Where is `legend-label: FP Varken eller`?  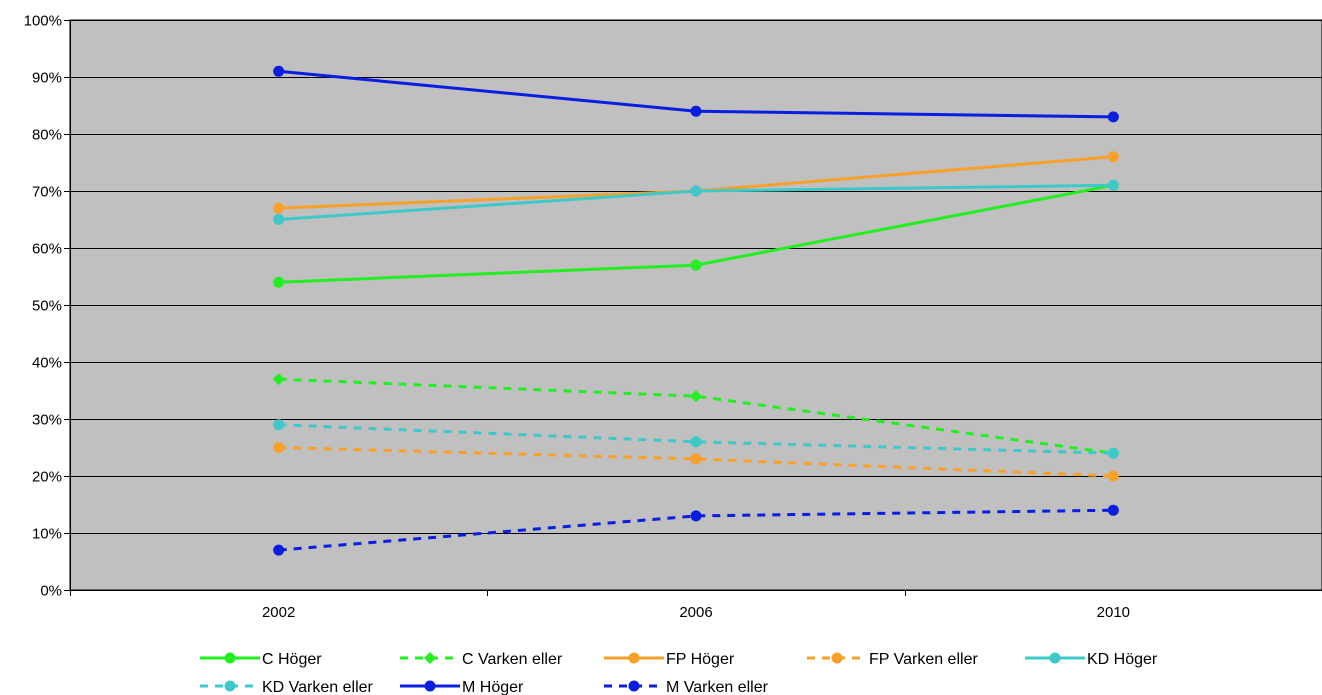
legend-label: FP Varken eller is located at coordinates (923, 659).